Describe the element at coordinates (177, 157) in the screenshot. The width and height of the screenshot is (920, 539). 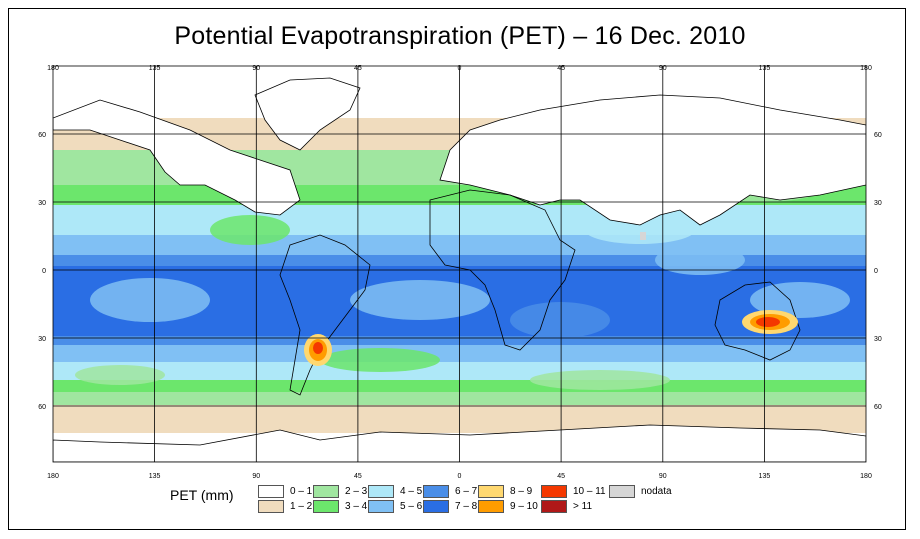
I see `north-america` at that location.